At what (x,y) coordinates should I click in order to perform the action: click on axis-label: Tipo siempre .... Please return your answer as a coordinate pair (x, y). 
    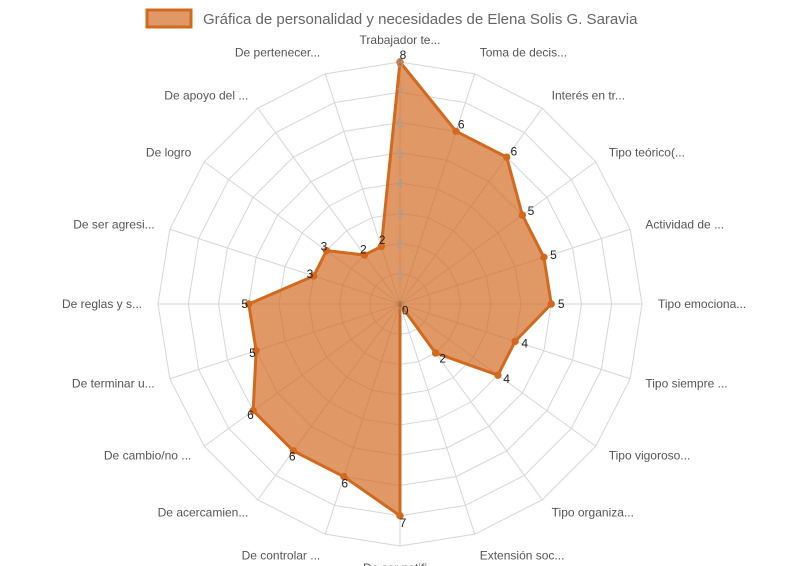
    Looking at the image, I should click on (686, 384).